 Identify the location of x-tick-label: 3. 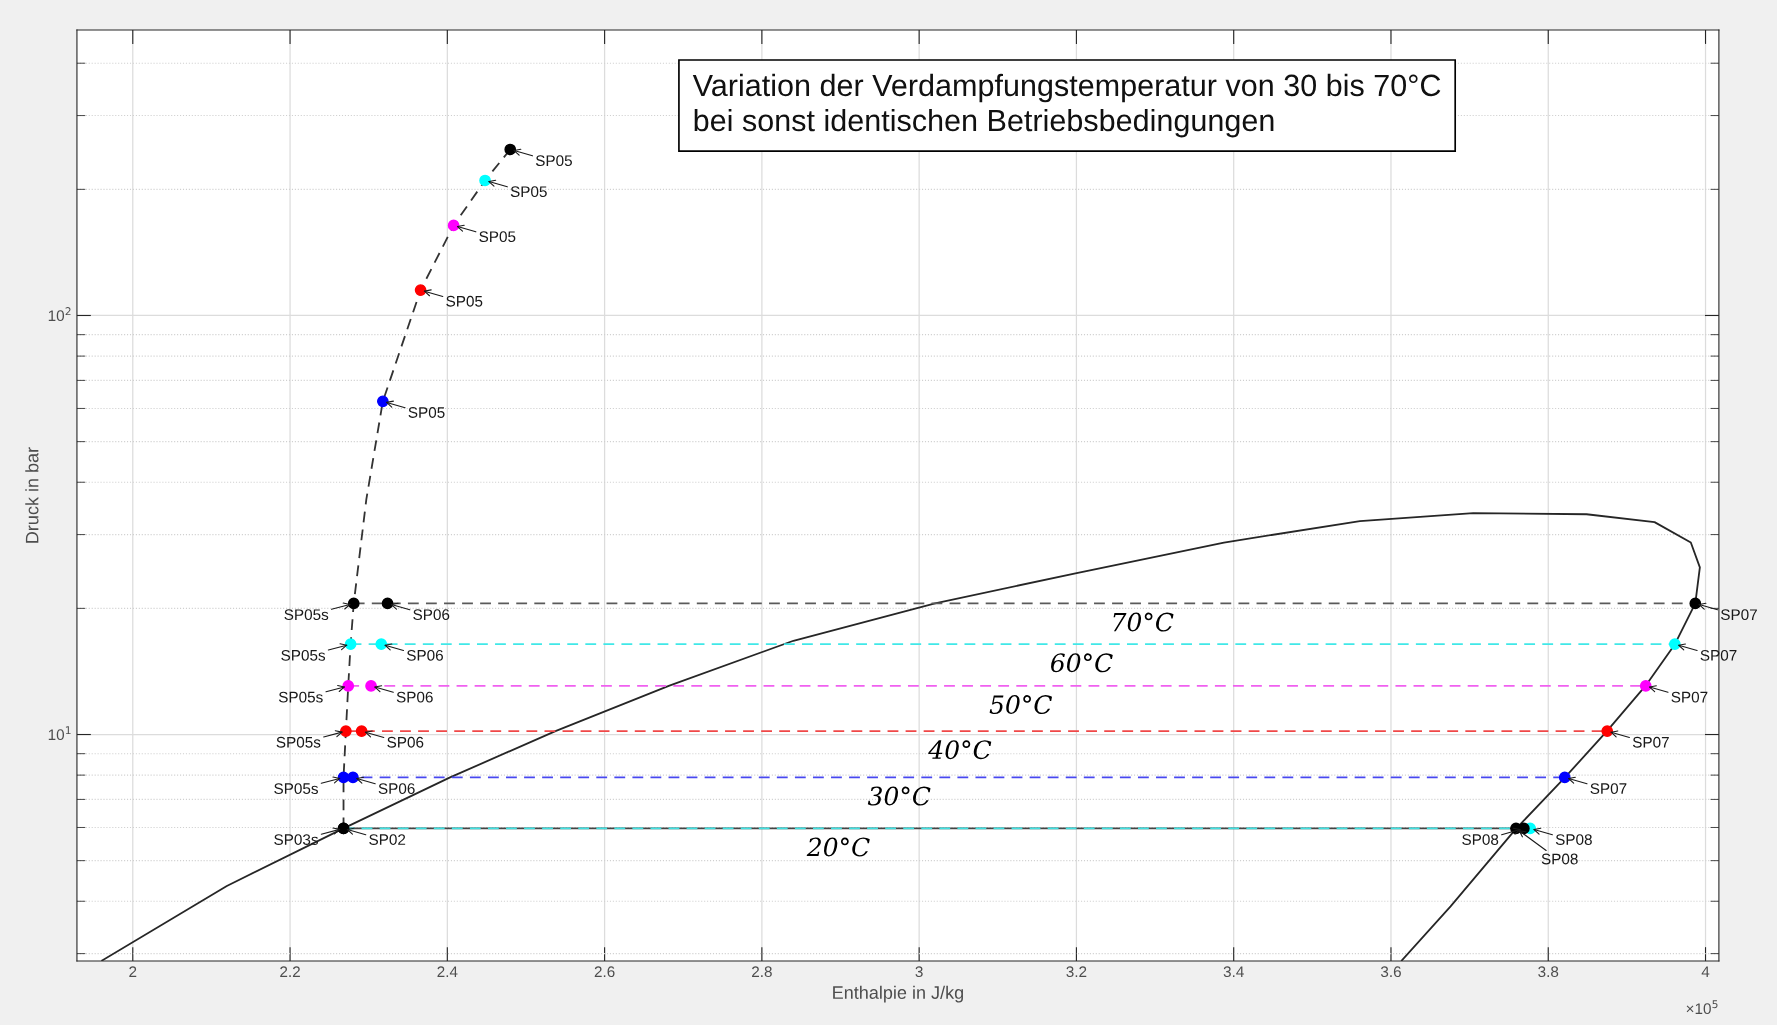
(919, 972).